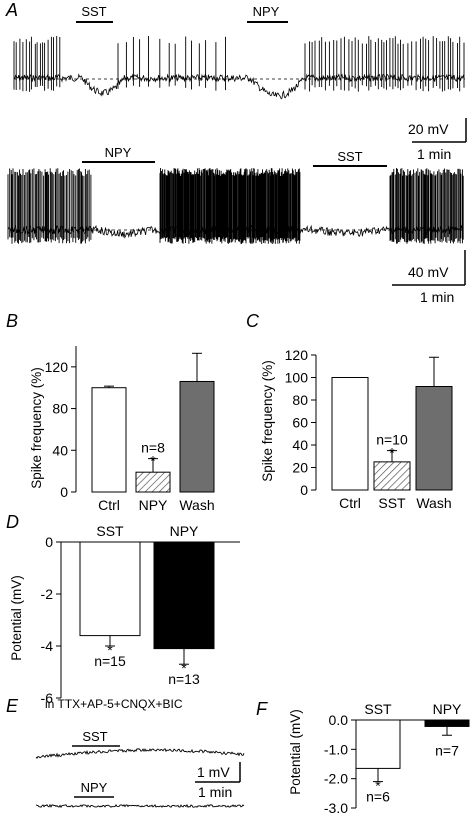 Image resolution: width=472 pixels, height=816 pixels. What do you see at coordinates (47, 594) in the screenshot?
I see `y-tick-label: -2` at bounding box center [47, 594].